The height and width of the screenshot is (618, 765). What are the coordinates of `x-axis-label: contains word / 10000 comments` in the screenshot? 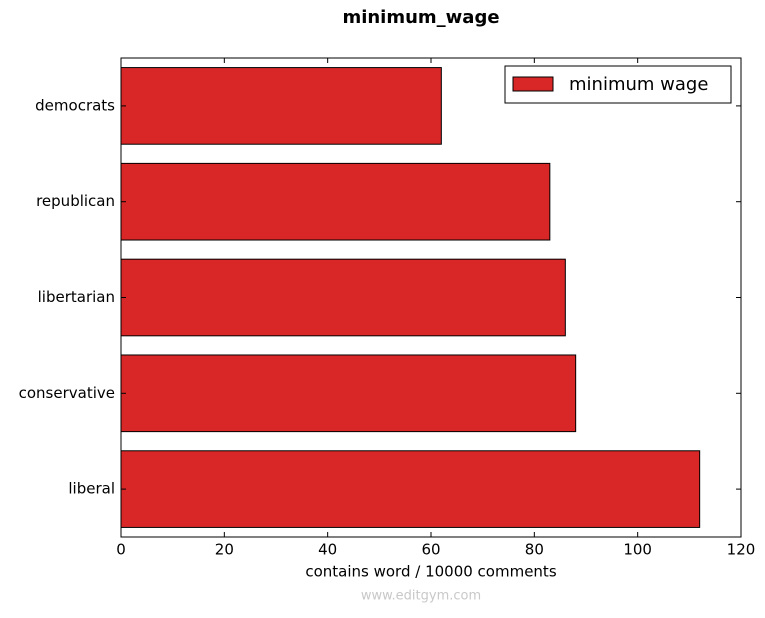 It's located at (430, 572).